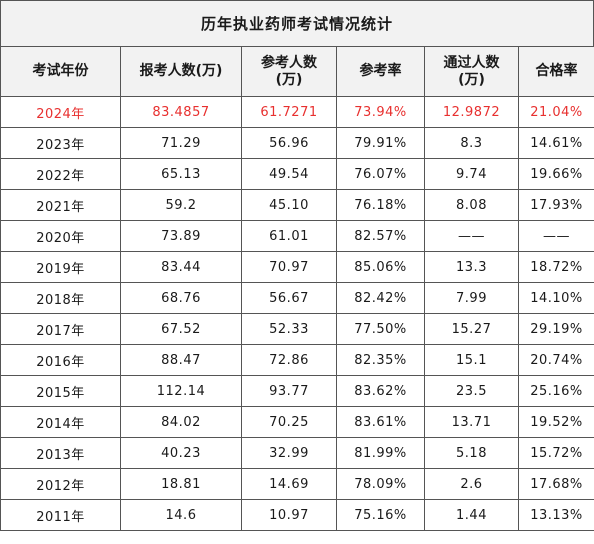 This screenshot has width=594, height=544. What do you see at coordinates (471, 484) in the screenshot?
I see `cell-passed: 2.6` at bounding box center [471, 484].